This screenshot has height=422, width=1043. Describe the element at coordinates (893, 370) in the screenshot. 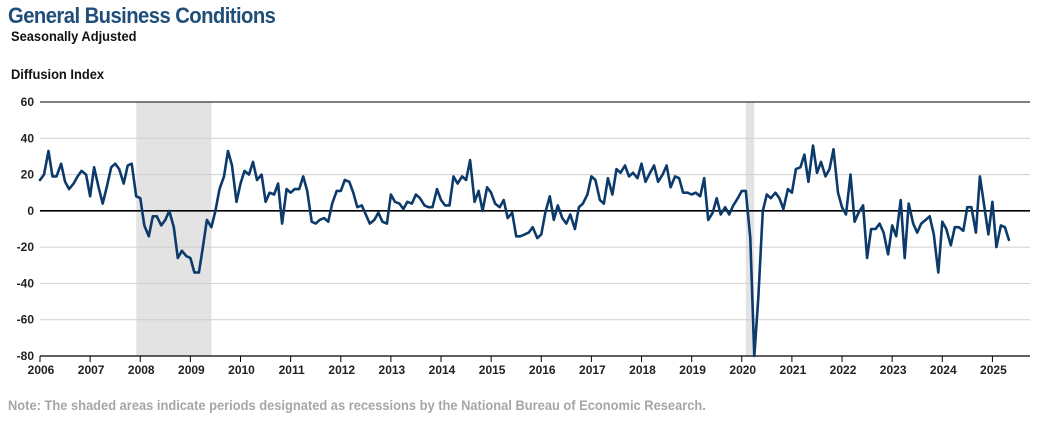

I see `x-tick-label: 2023` at that location.